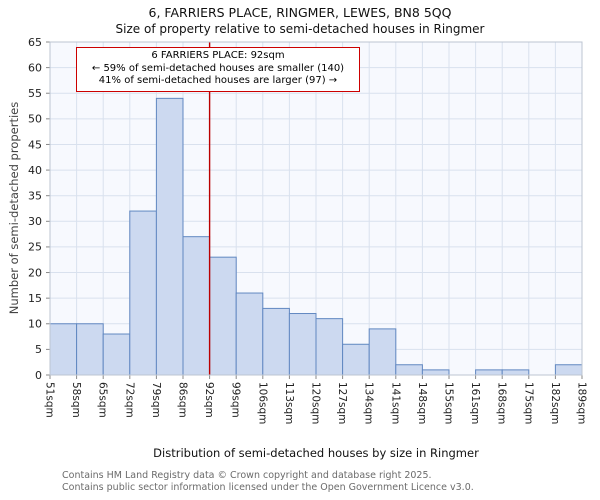 The width and height of the screenshot is (600, 500). Describe the element at coordinates (475, 403) in the screenshot. I see `svg-text: 161sqm` at that location.